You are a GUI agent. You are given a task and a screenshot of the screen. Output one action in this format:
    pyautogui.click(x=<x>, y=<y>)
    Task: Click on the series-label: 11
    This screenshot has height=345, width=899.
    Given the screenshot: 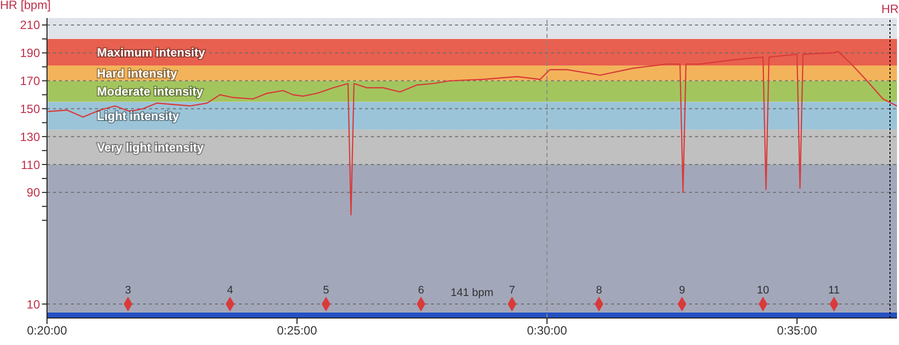 What is the action you would take?
    pyautogui.click(x=834, y=290)
    